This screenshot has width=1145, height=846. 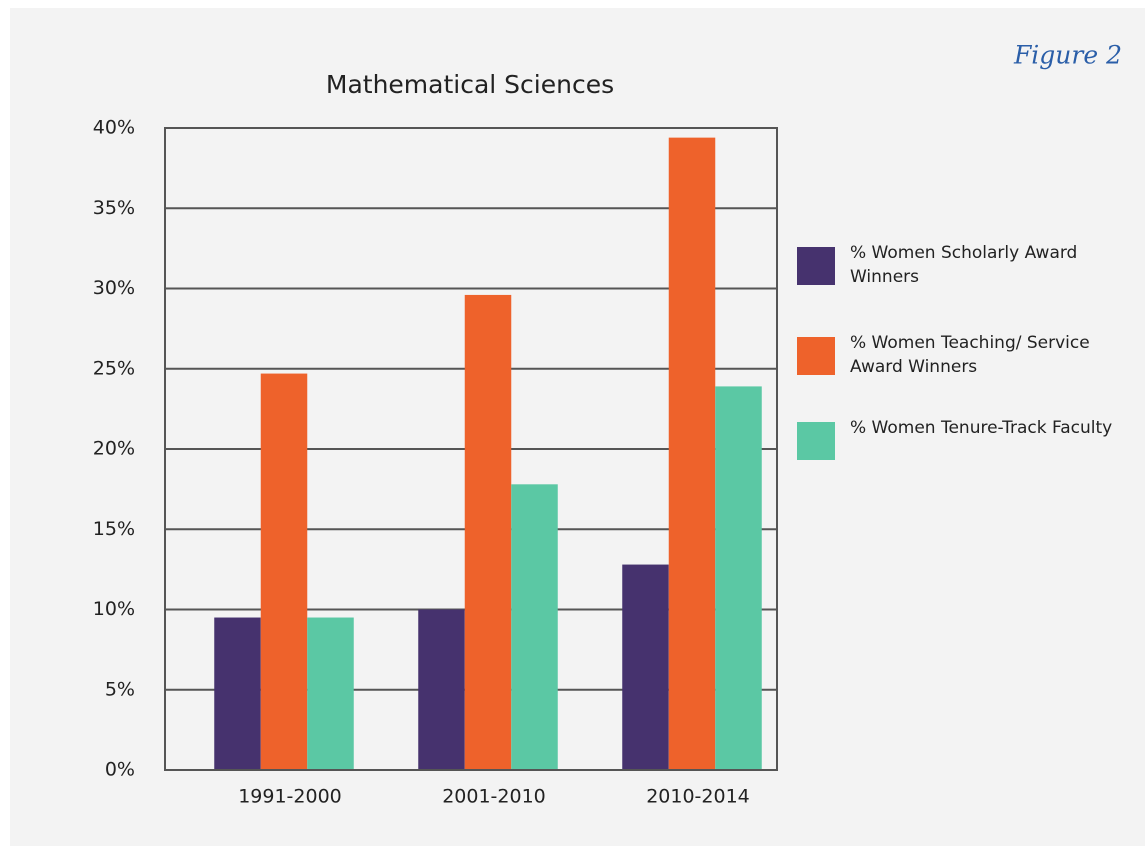 I want to click on y-tick-label: 15%, so click(x=114, y=529).